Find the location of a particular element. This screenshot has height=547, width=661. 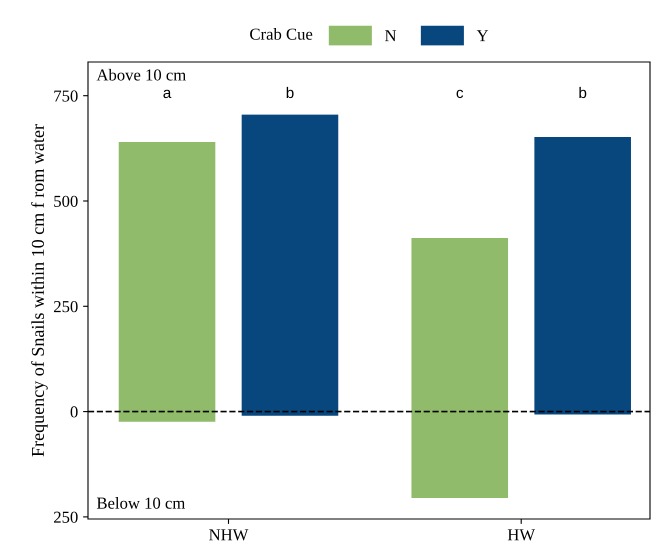

x-tick-label: NHW is located at coordinates (228, 535).